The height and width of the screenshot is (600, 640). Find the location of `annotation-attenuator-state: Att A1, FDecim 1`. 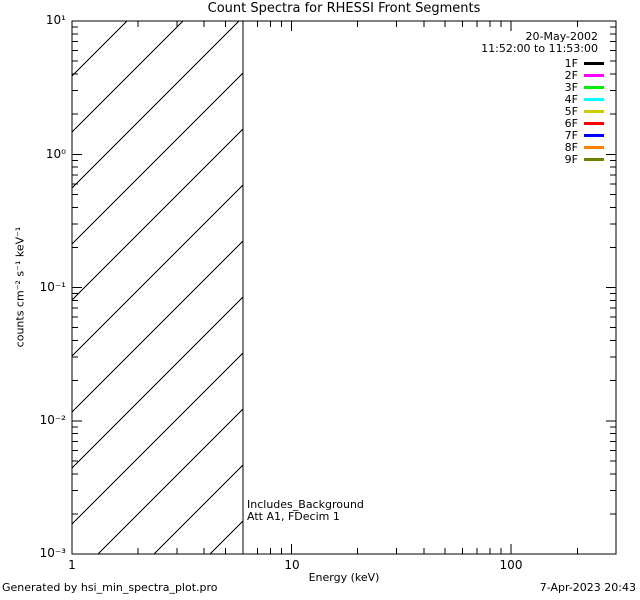

annotation-attenuator-state: Att A1, FDecim 1 is located at coordinates (293, 516).